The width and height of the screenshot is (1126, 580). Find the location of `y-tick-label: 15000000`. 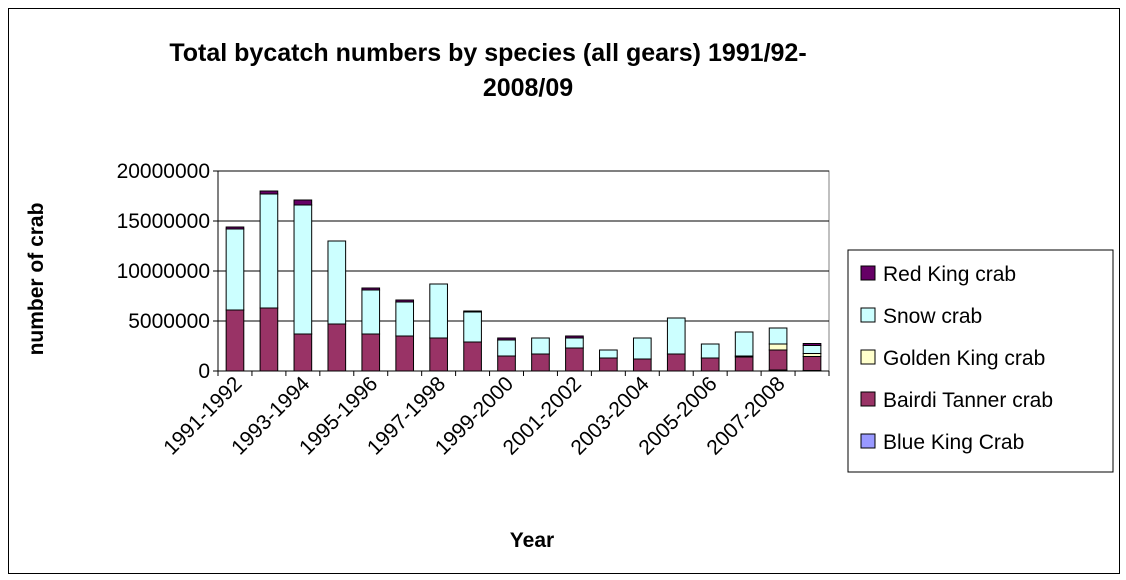

y-tick-label: 15000000 is located at coordinates (163, 221).